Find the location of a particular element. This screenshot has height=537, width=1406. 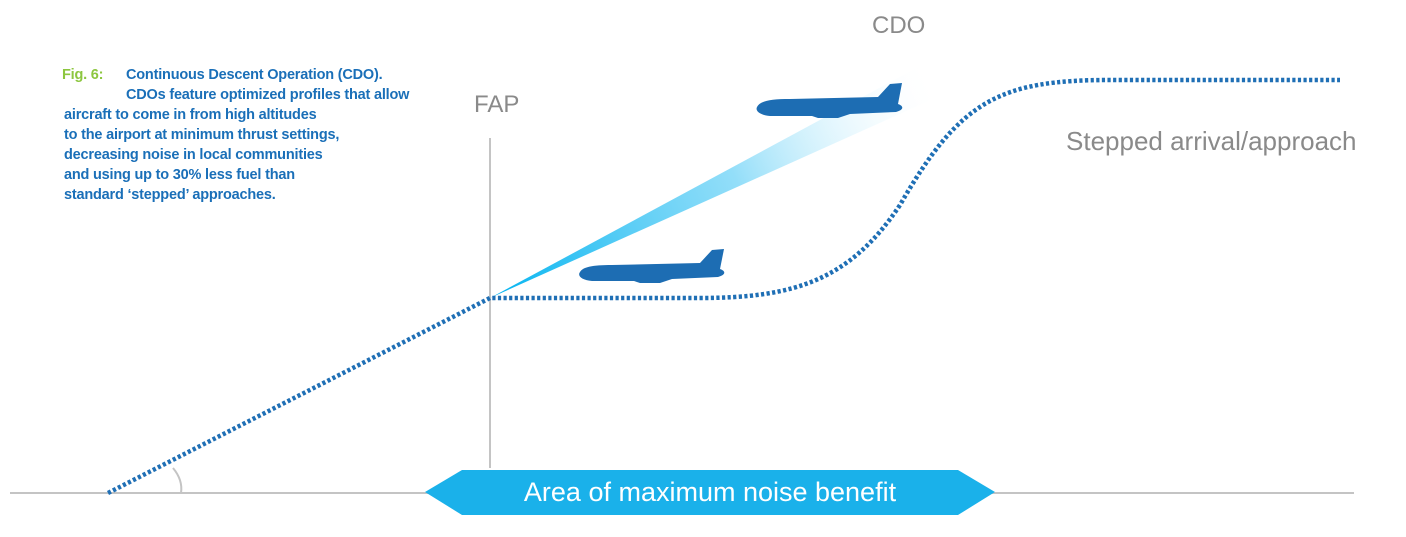

figure-caption: Fig. 6: is located at coordinates (252, 75).